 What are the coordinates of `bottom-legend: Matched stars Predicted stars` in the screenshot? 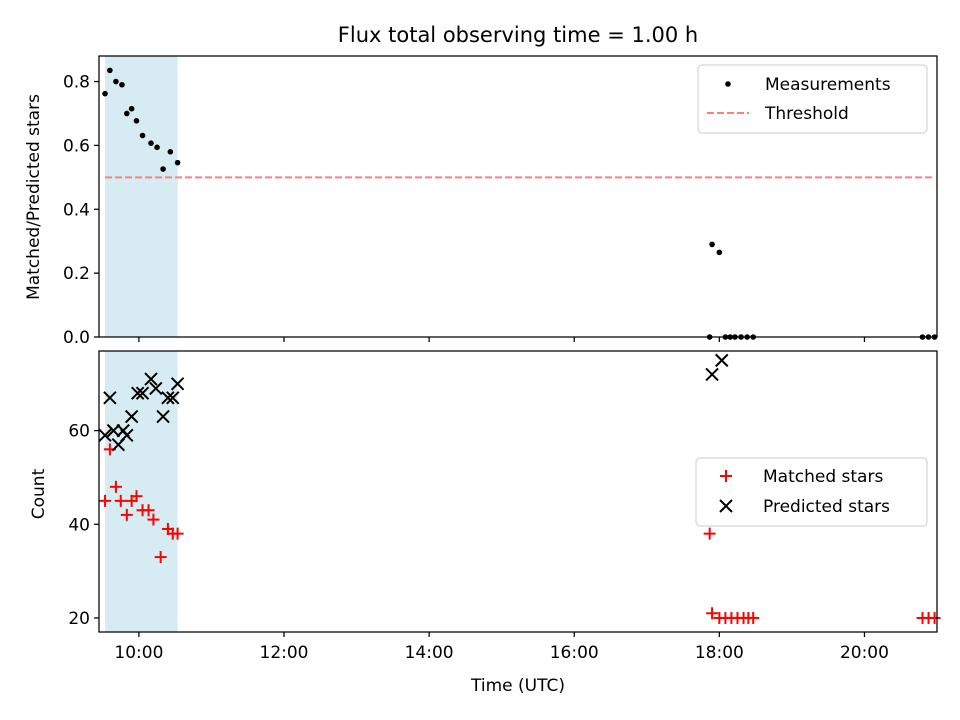 It's located at (811, 492).